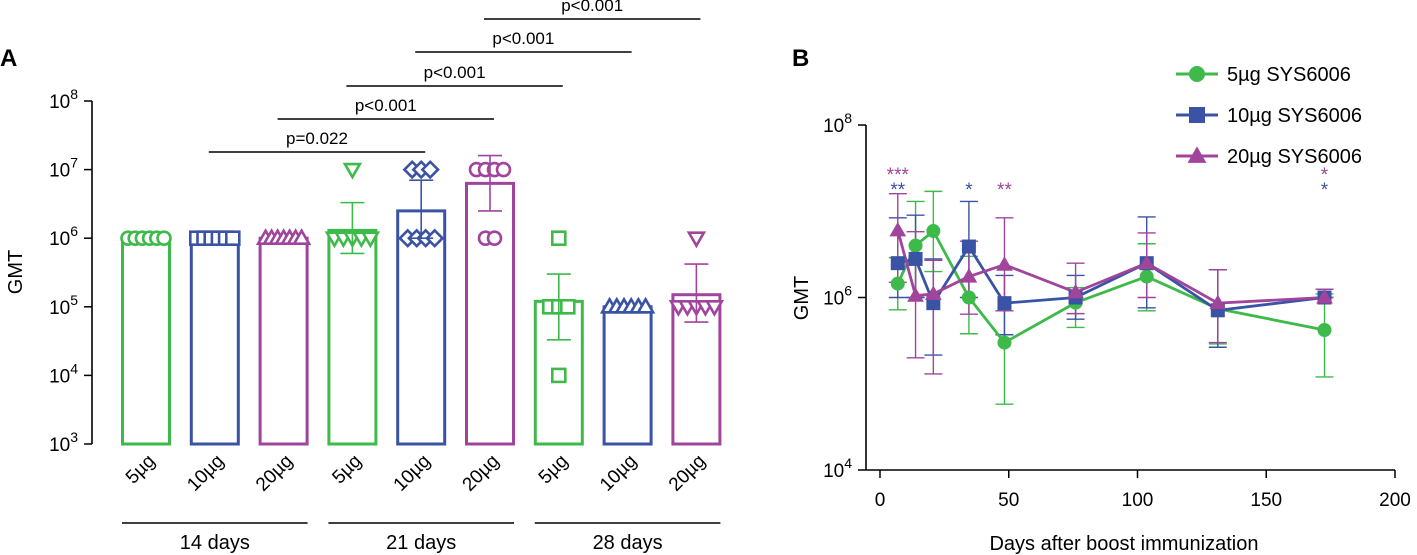 This screenshot has height=555, width=1417. Describe the element at coordinates (800, 58) in the screenshot. I see `panel-b-label: B` at that location.